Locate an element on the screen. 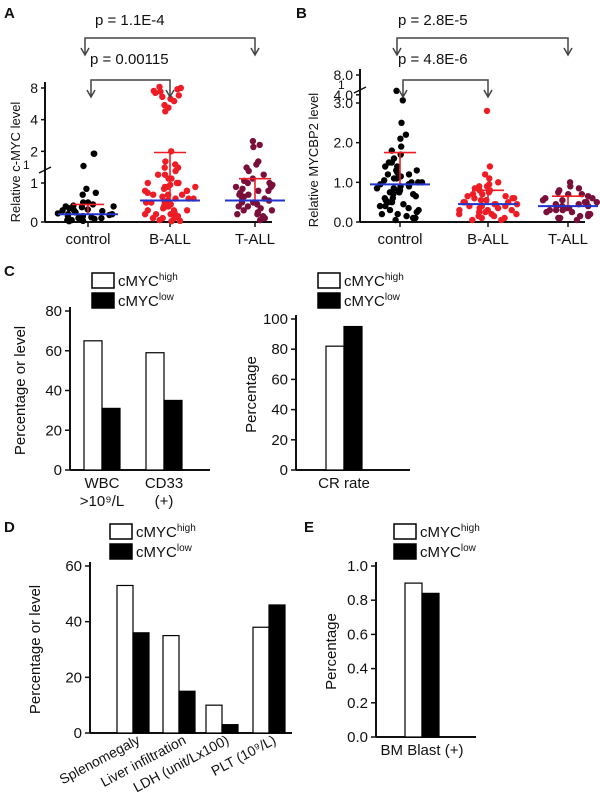 The image size is (600, 802). panel-e-y-tick-label: 0.2 is located at coordinates (357, 703).